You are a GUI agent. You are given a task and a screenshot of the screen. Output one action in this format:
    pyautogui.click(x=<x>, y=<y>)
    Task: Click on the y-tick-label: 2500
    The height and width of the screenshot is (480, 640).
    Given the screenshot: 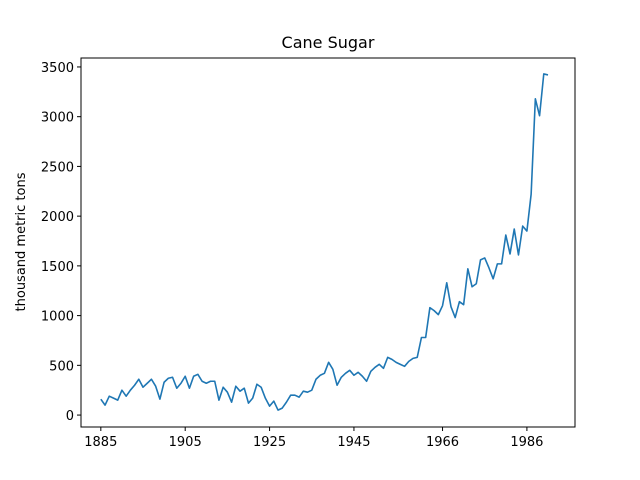 What is the action you would take?
    pyautogui.click(x=57, y=167)
    